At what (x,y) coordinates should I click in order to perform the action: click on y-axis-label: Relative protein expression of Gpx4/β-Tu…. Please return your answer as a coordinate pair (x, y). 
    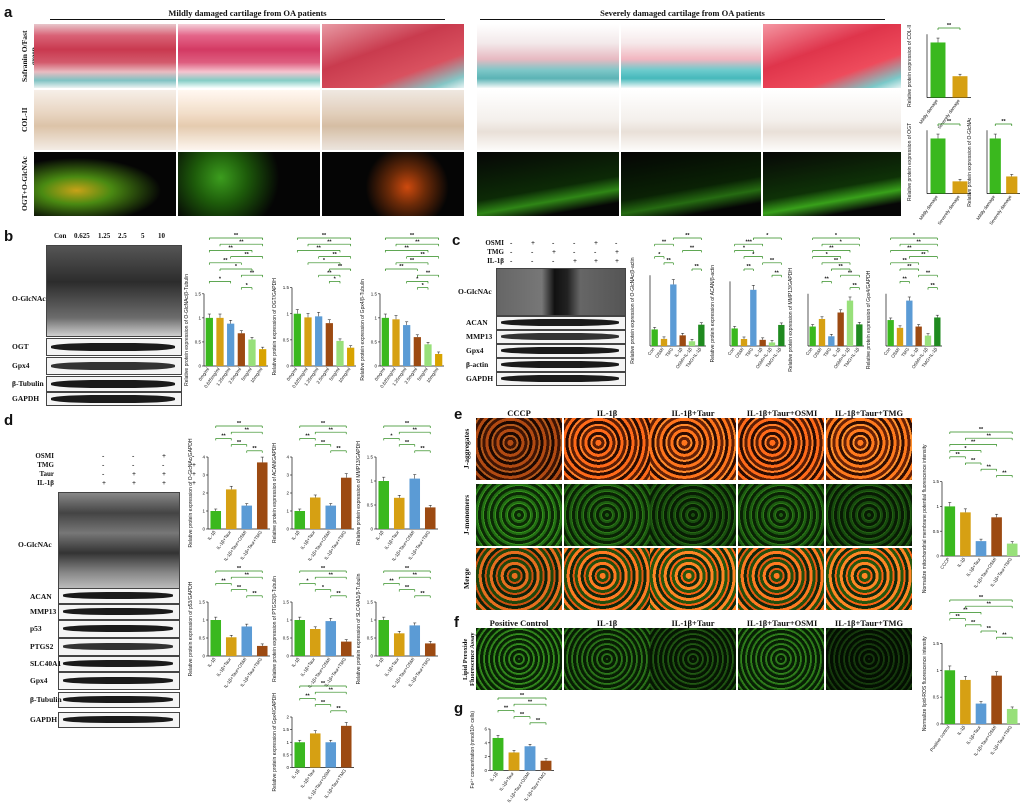
    Looking at the image, I should click on (363, 330).